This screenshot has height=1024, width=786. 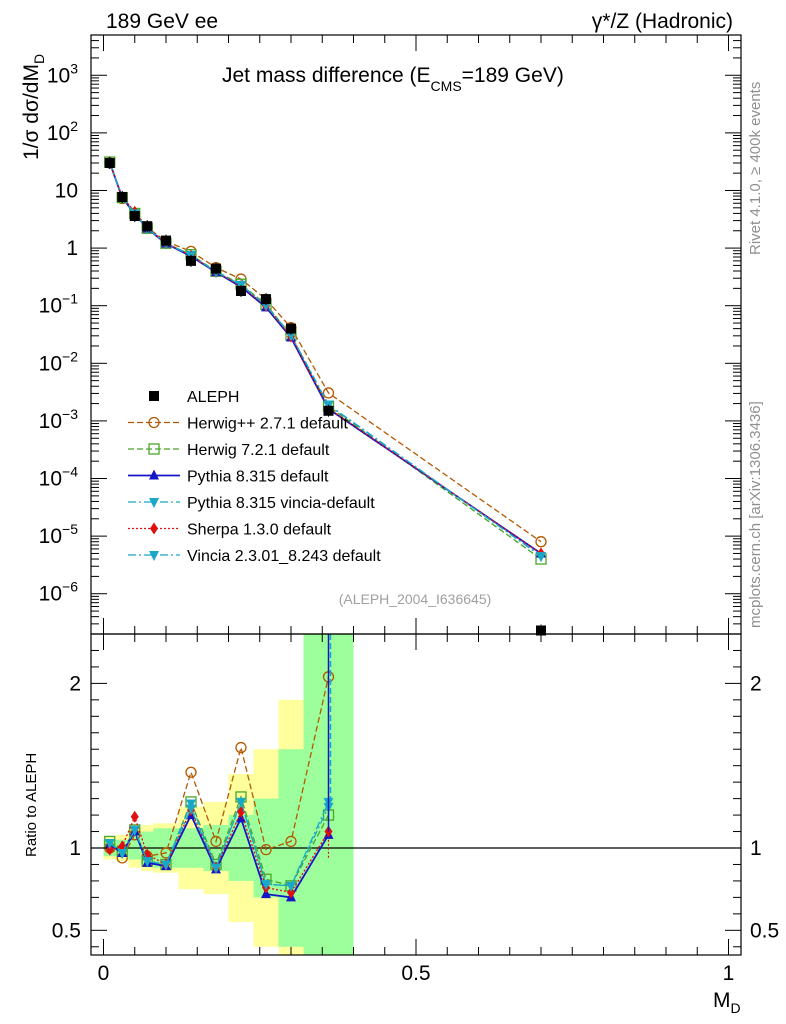 I want to click on side-mcplots-label: mcplots.cern.ch [arXiv:1306.3436], so click(x=755, y=514).